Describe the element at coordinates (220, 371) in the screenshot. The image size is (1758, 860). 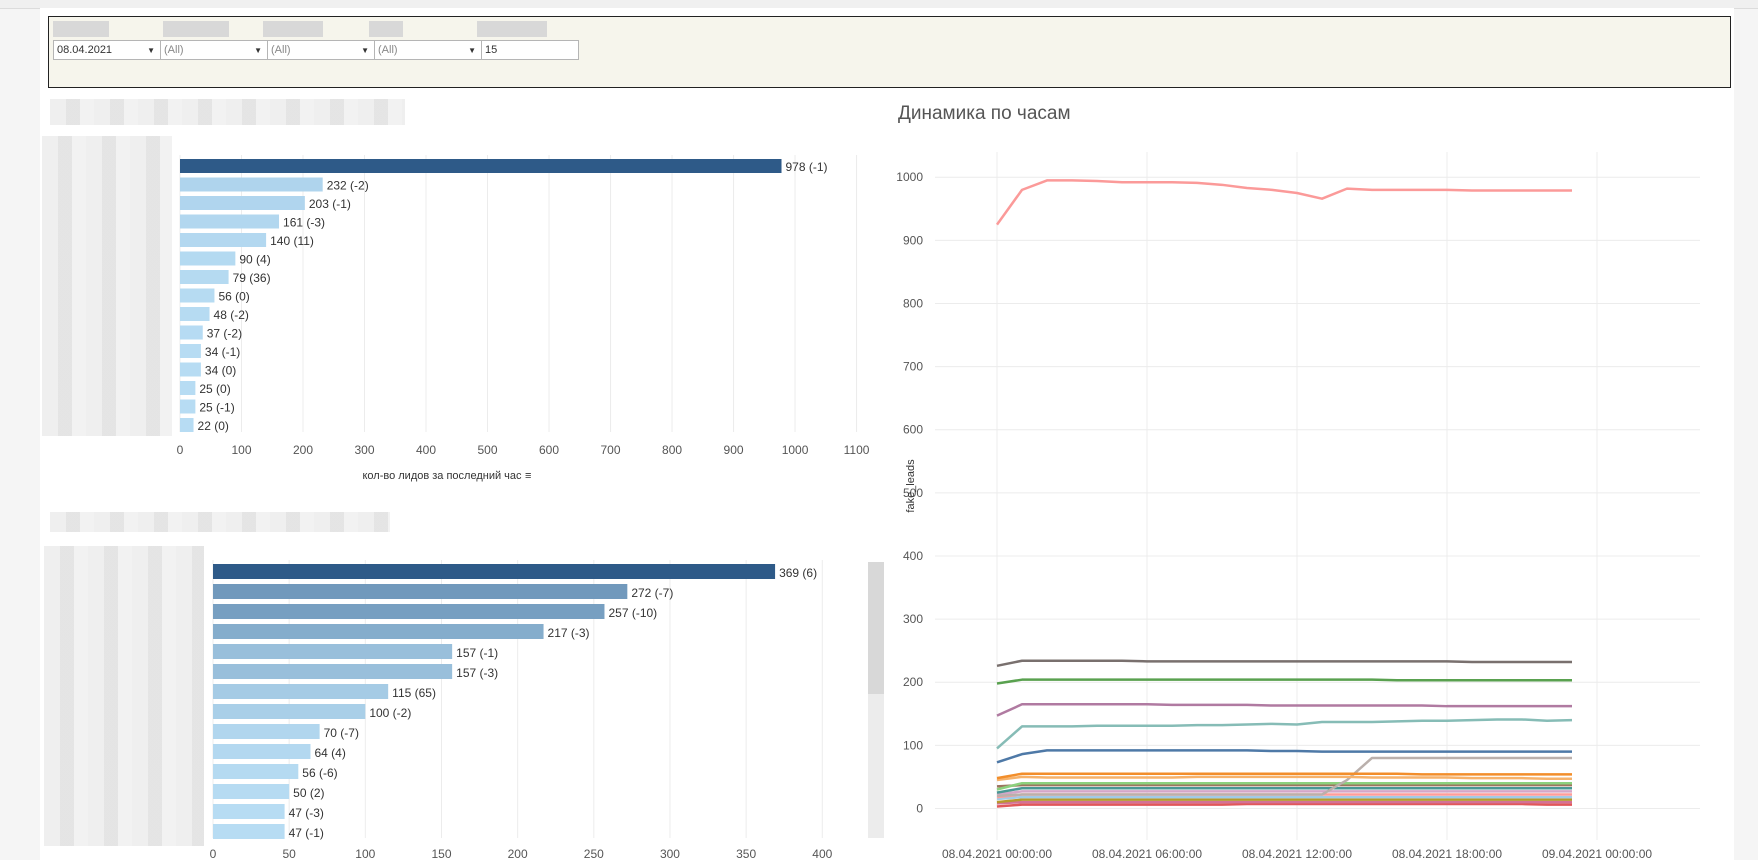
I see `bar-value-label: 34 (0)` at that location.